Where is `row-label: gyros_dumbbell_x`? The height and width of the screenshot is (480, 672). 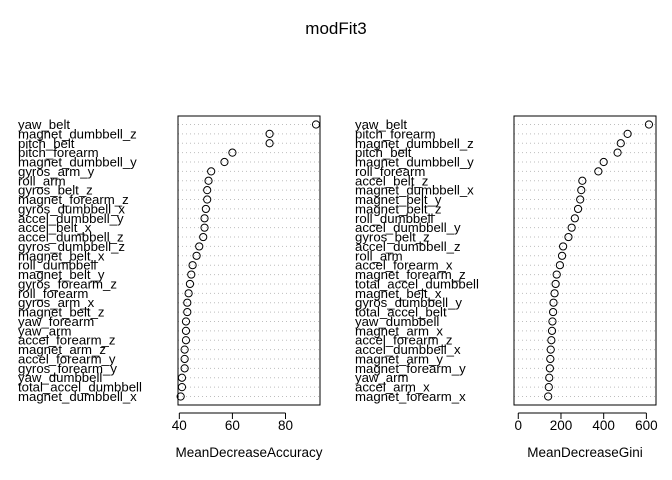 row-label: gyros_dumbbell_x is located at coordinates (71, 208).